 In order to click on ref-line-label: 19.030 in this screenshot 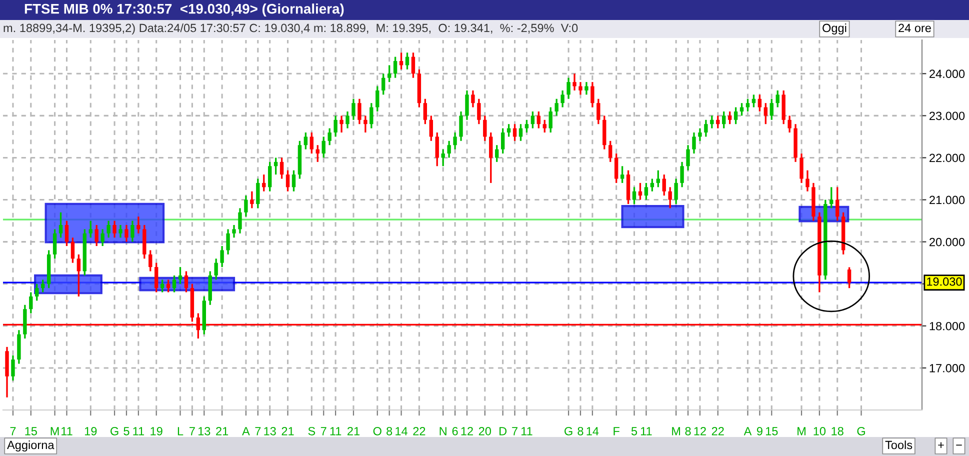, I will do `click(944, 281)`.